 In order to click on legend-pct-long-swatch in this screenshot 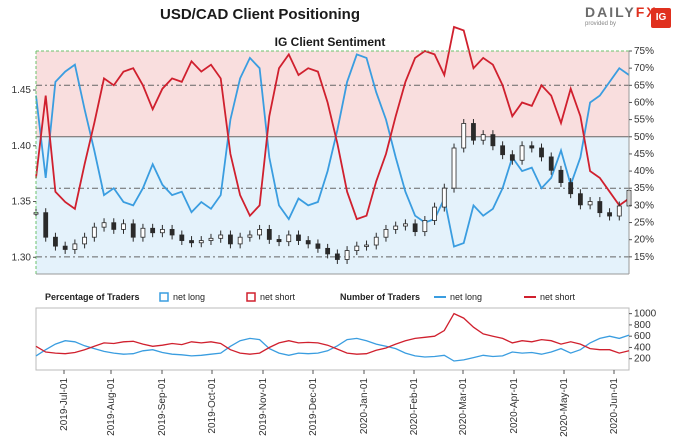, I will do `click(164, 297)`.